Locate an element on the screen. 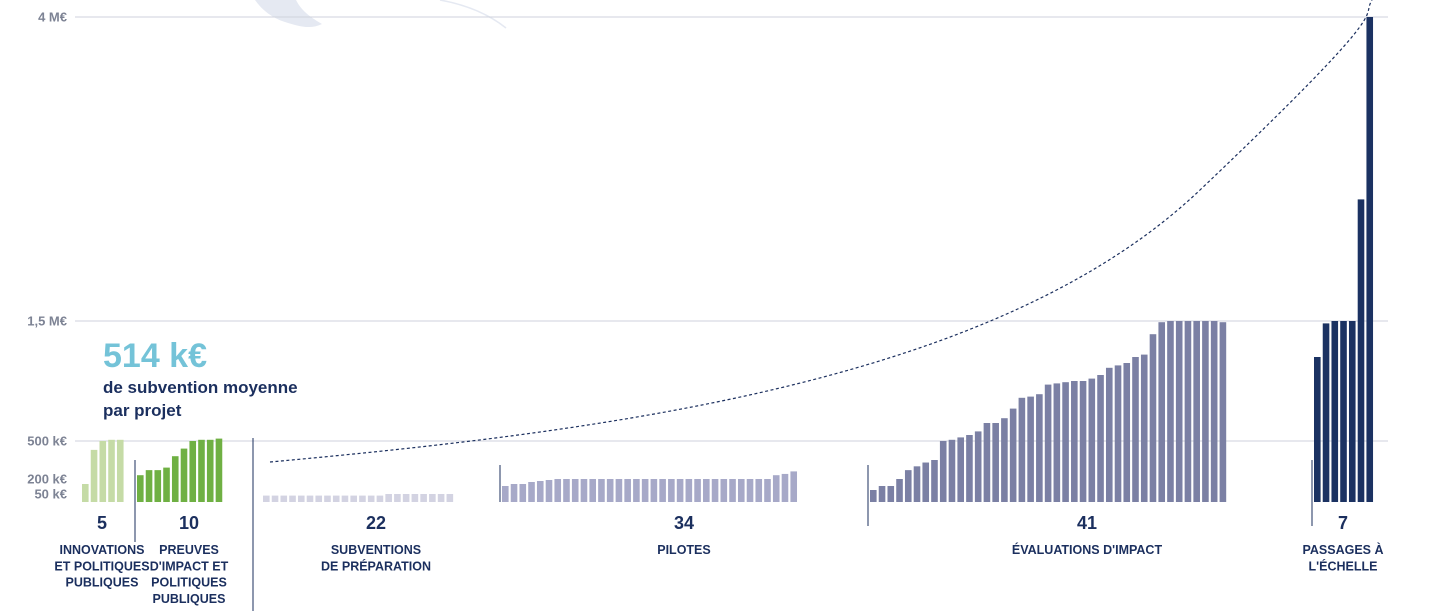  group-label-line: DE PRÉPARATION is located at coordinates (376, 565).